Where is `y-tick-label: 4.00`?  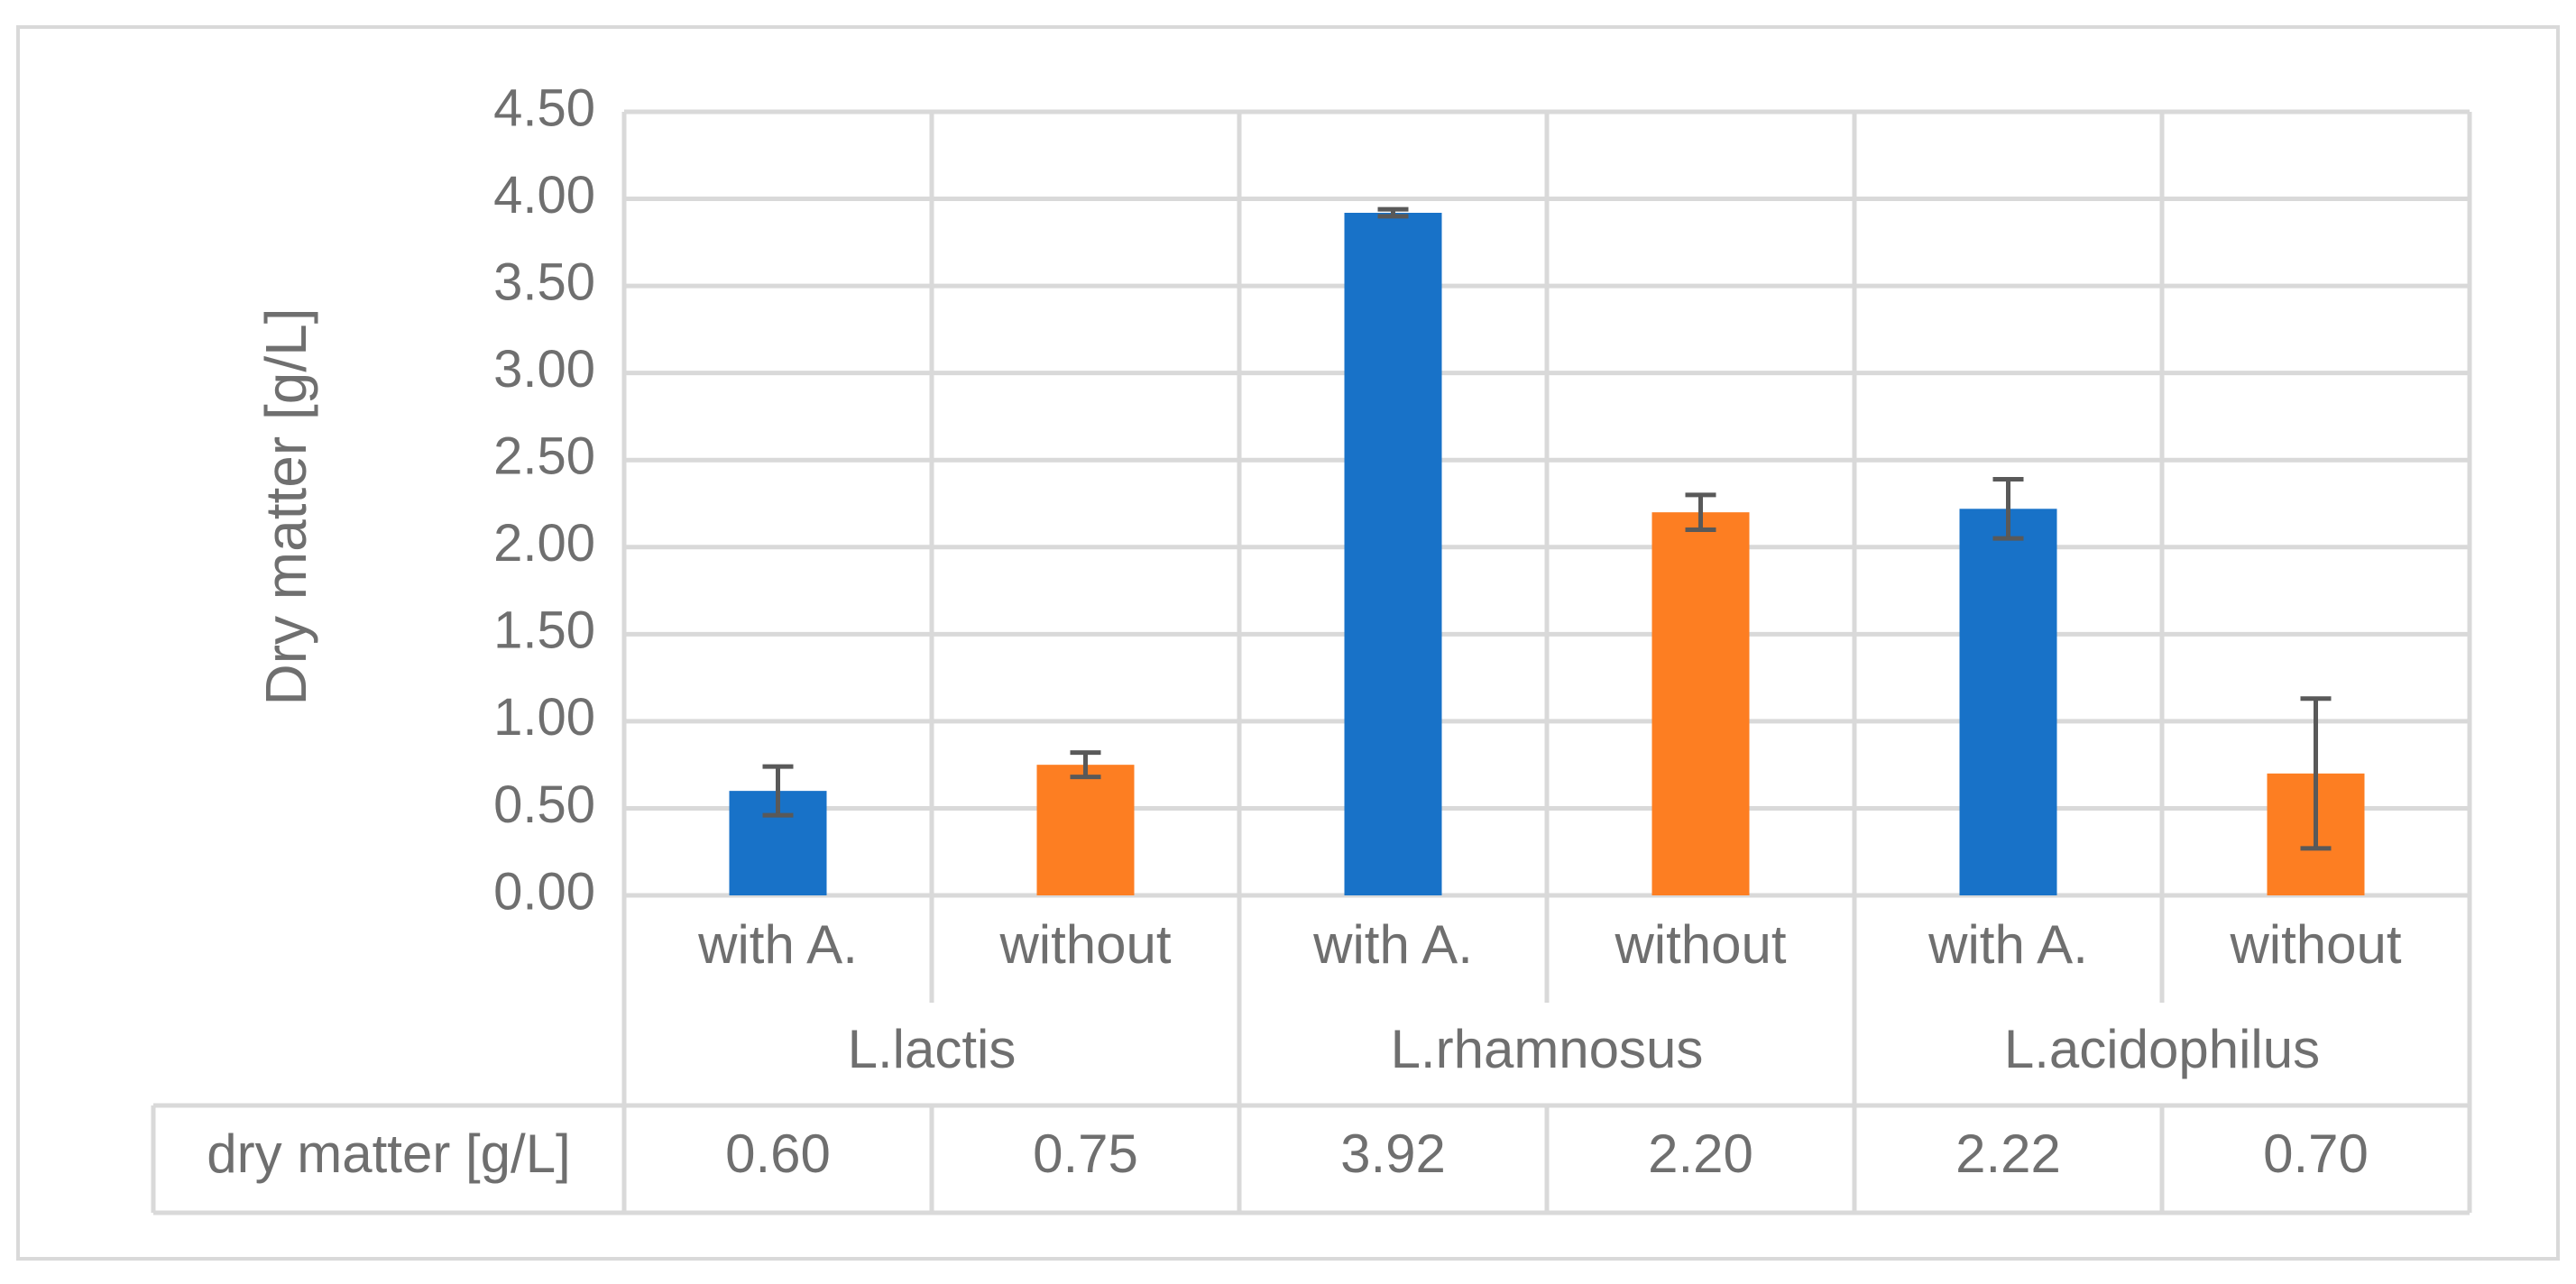 y-tick-label: 4.00 is located at coordinates (544, 195).